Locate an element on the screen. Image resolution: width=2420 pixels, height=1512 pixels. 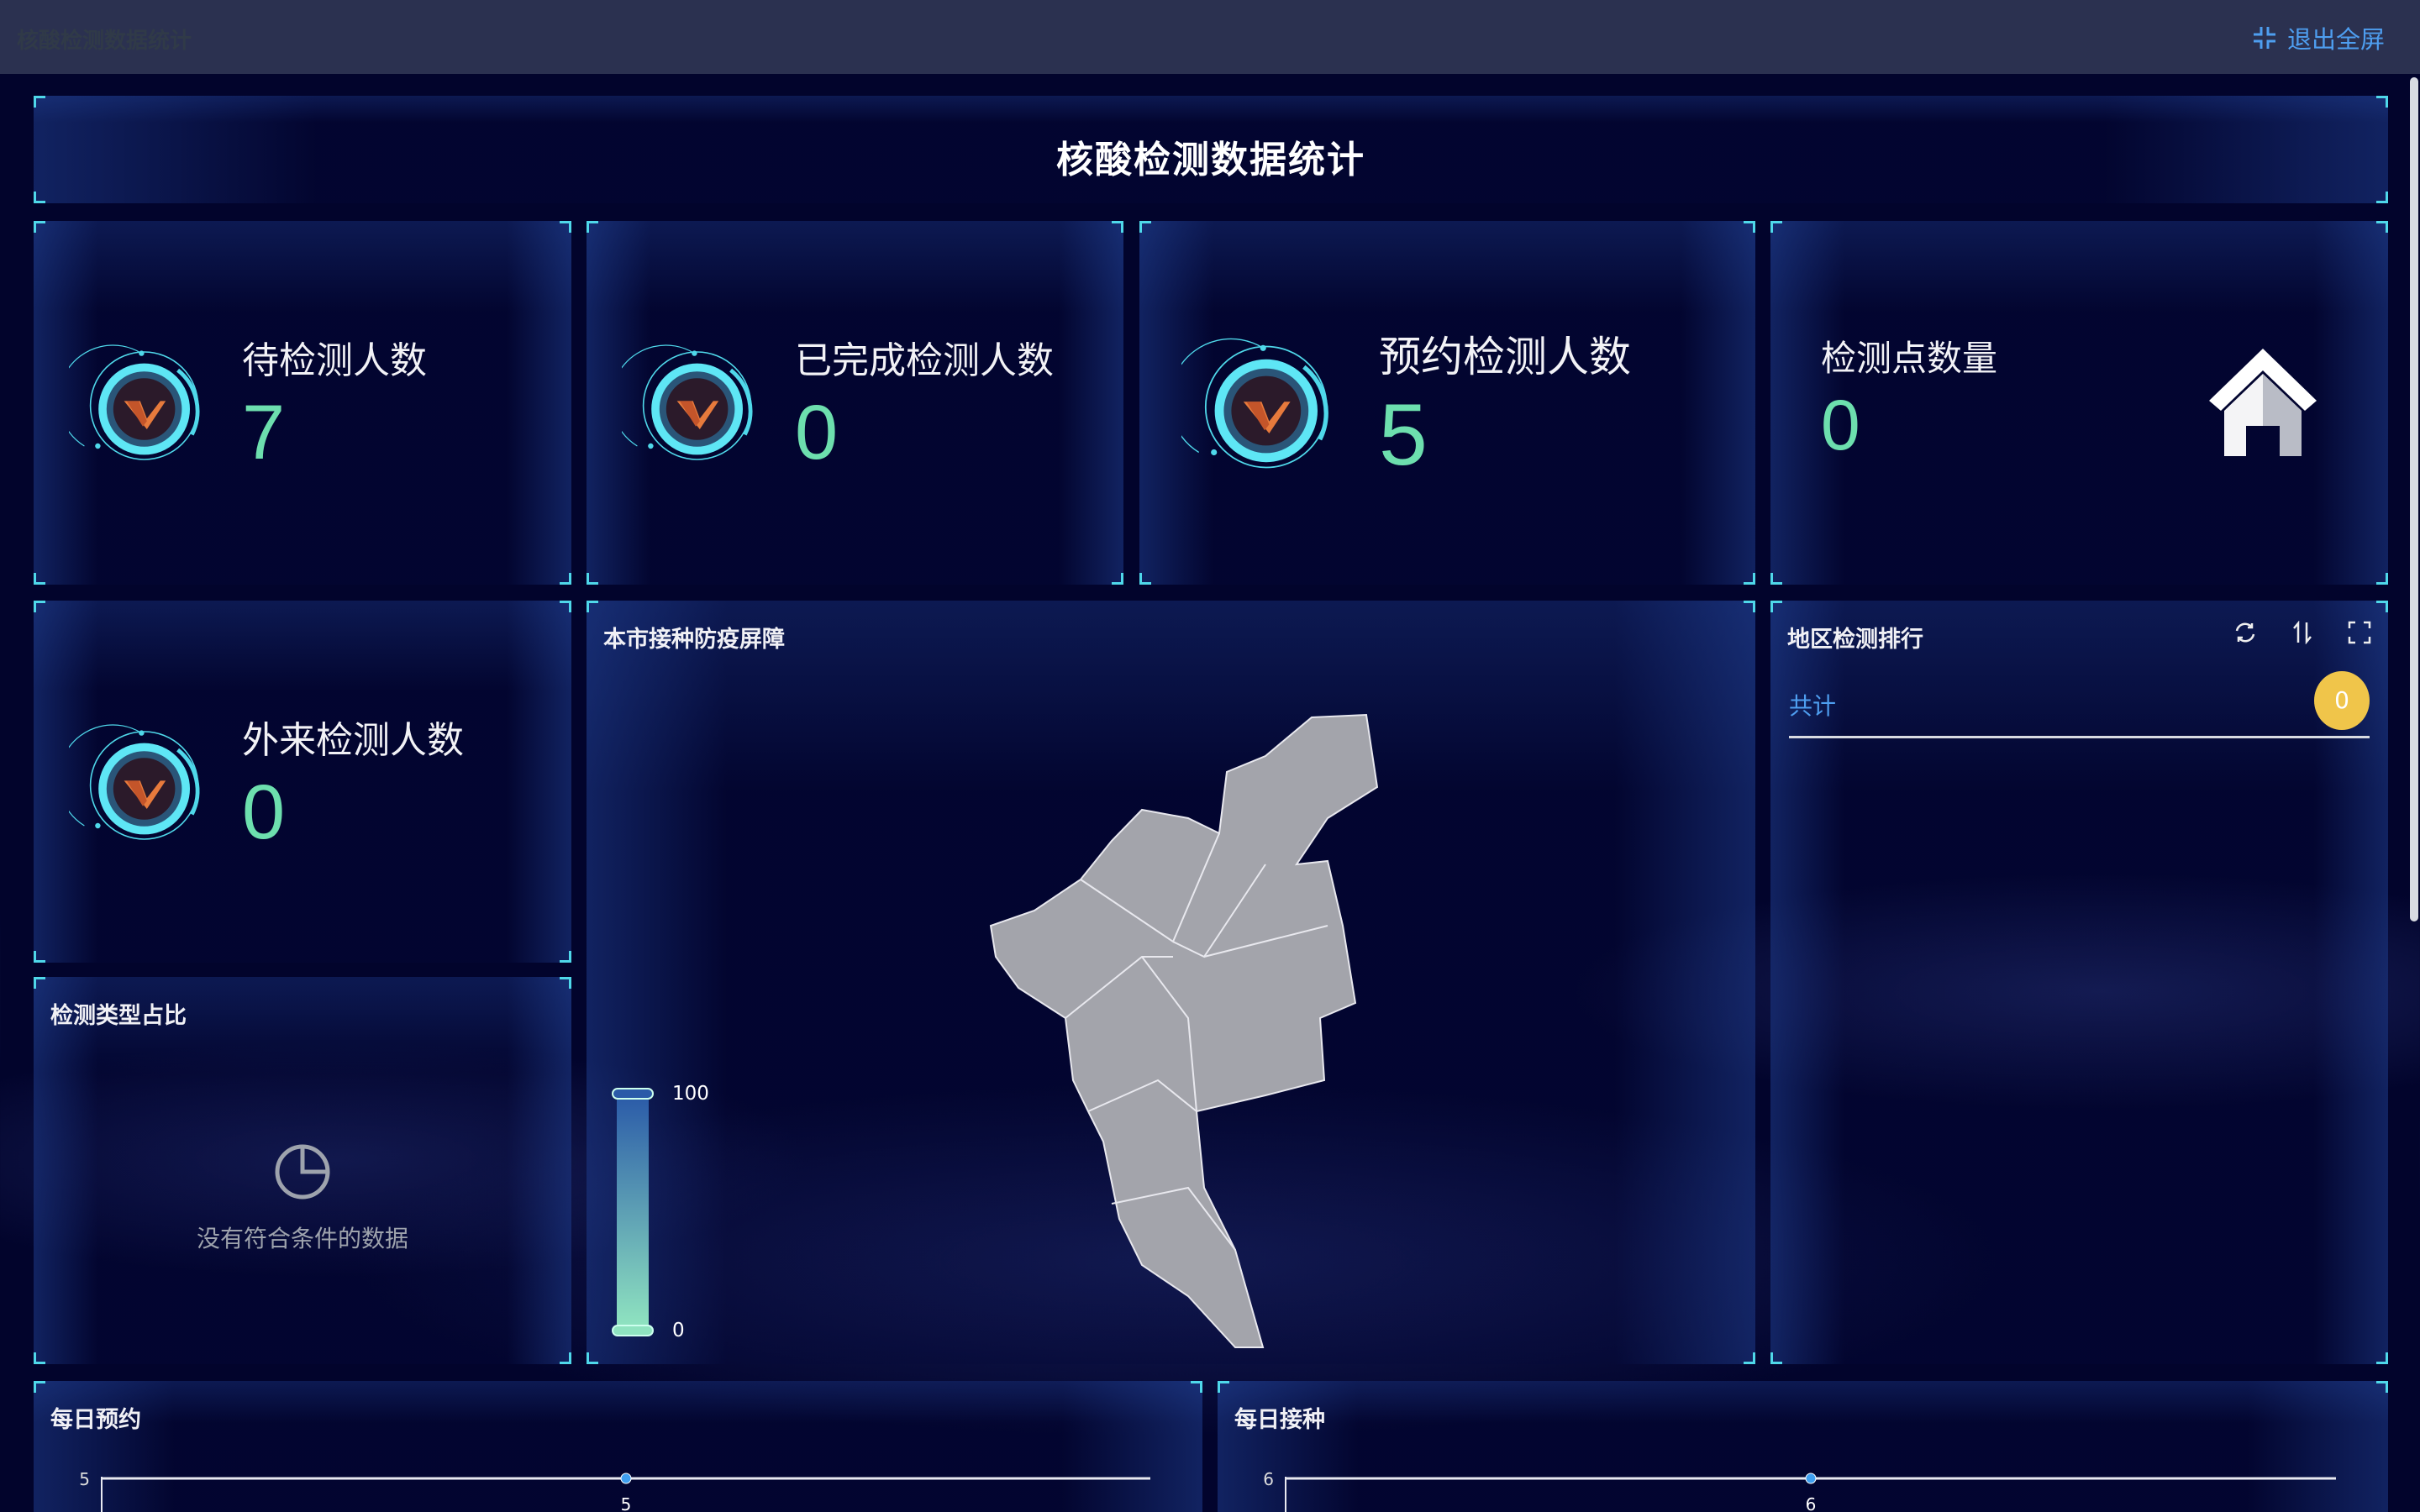
visual-map-min: 0 is located at coordinates (678, 1330).